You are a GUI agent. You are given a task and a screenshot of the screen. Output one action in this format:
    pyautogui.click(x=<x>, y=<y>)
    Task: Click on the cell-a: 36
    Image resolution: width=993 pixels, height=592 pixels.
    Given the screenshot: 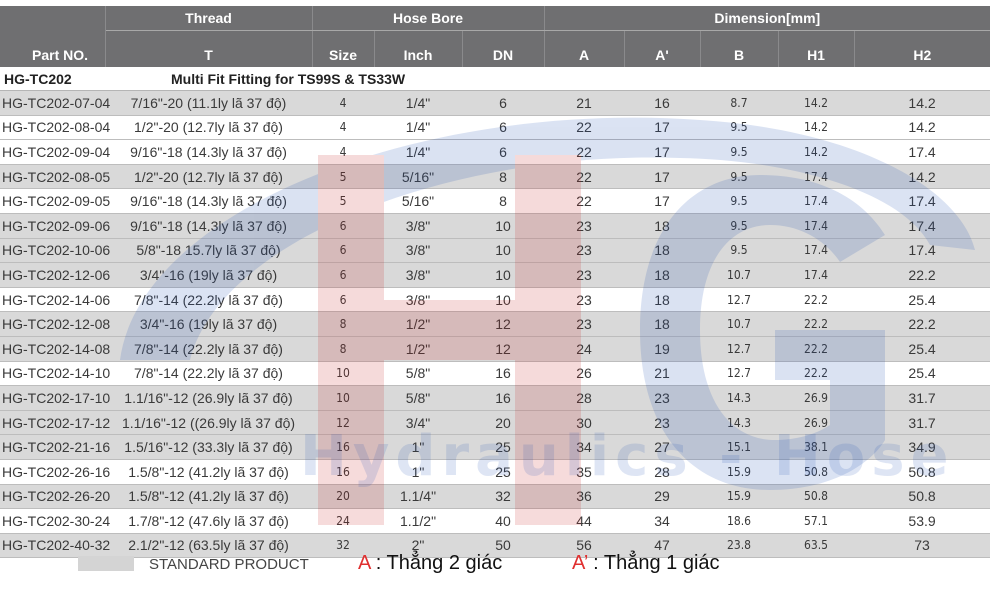 What is the action you would take?
    pyautogui.click(x=584, y=497)
    